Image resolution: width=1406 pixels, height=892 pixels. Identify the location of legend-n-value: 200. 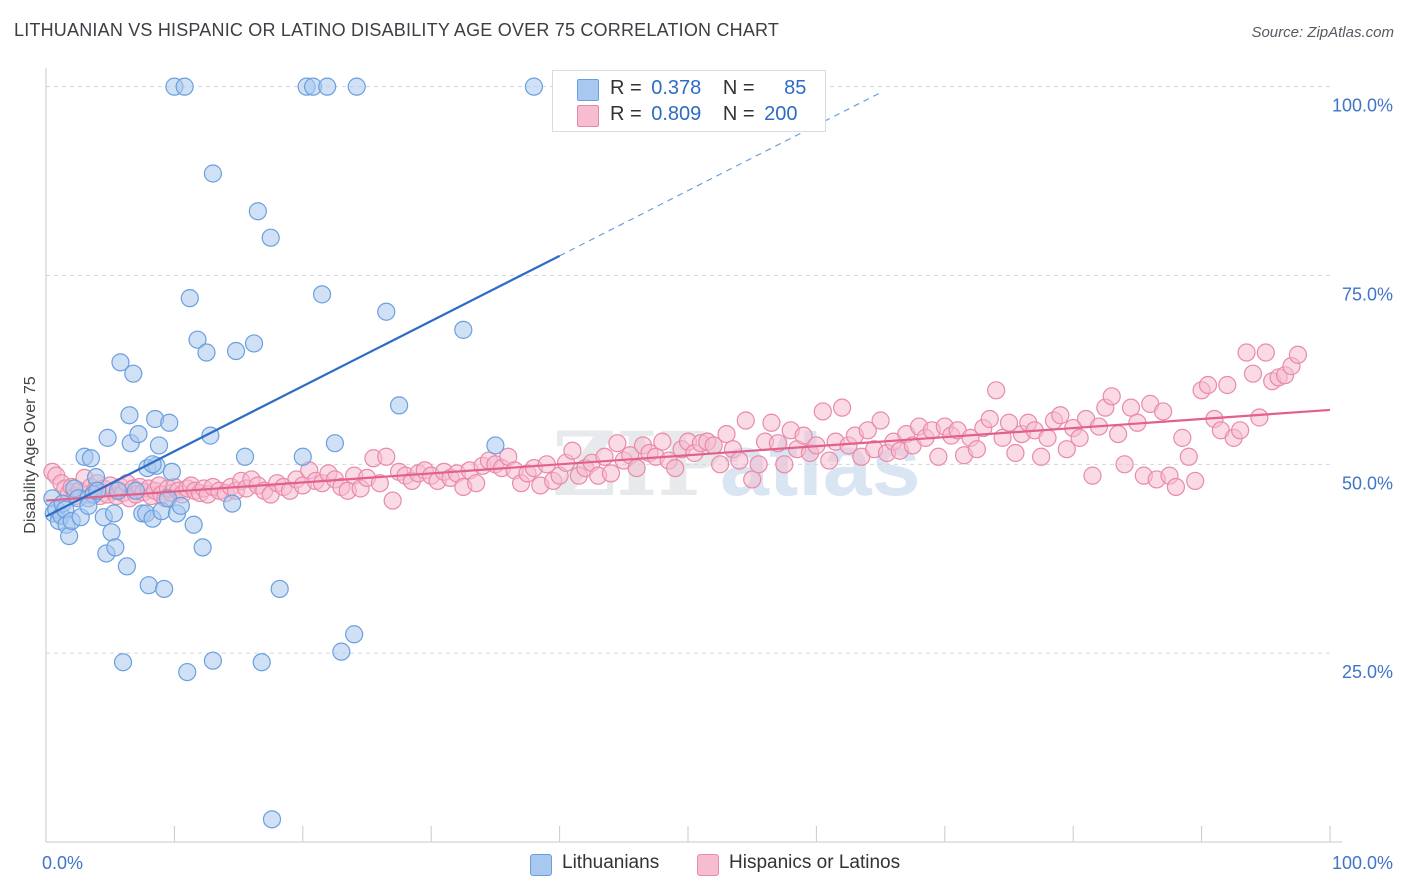
(781, 114).